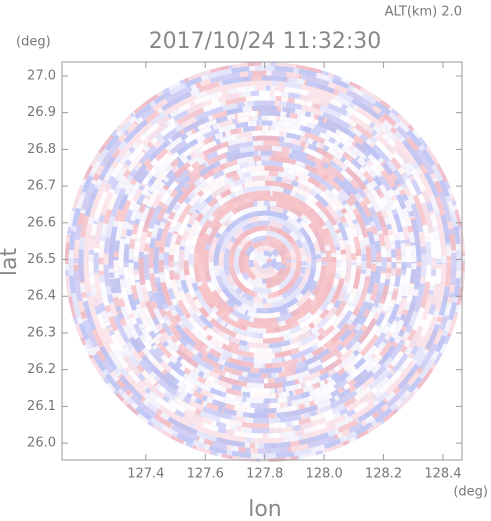  What do you see at coordinates (41, 222) in the screenshot?
I see `y-tick-label: 26.6` at bounding box center [41, 222].